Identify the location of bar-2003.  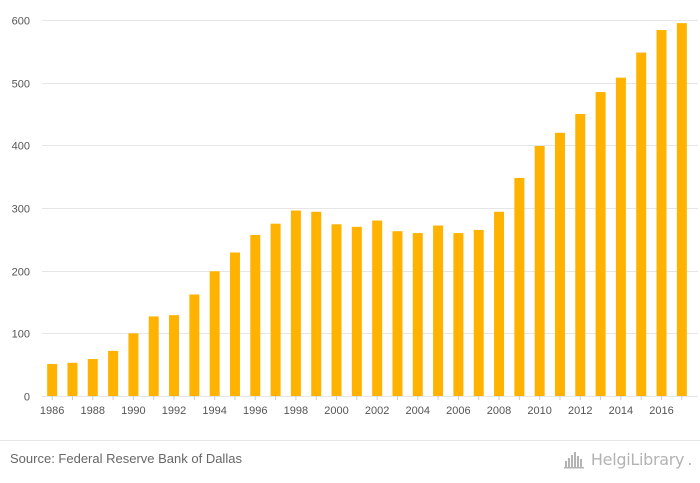
(397, 313).